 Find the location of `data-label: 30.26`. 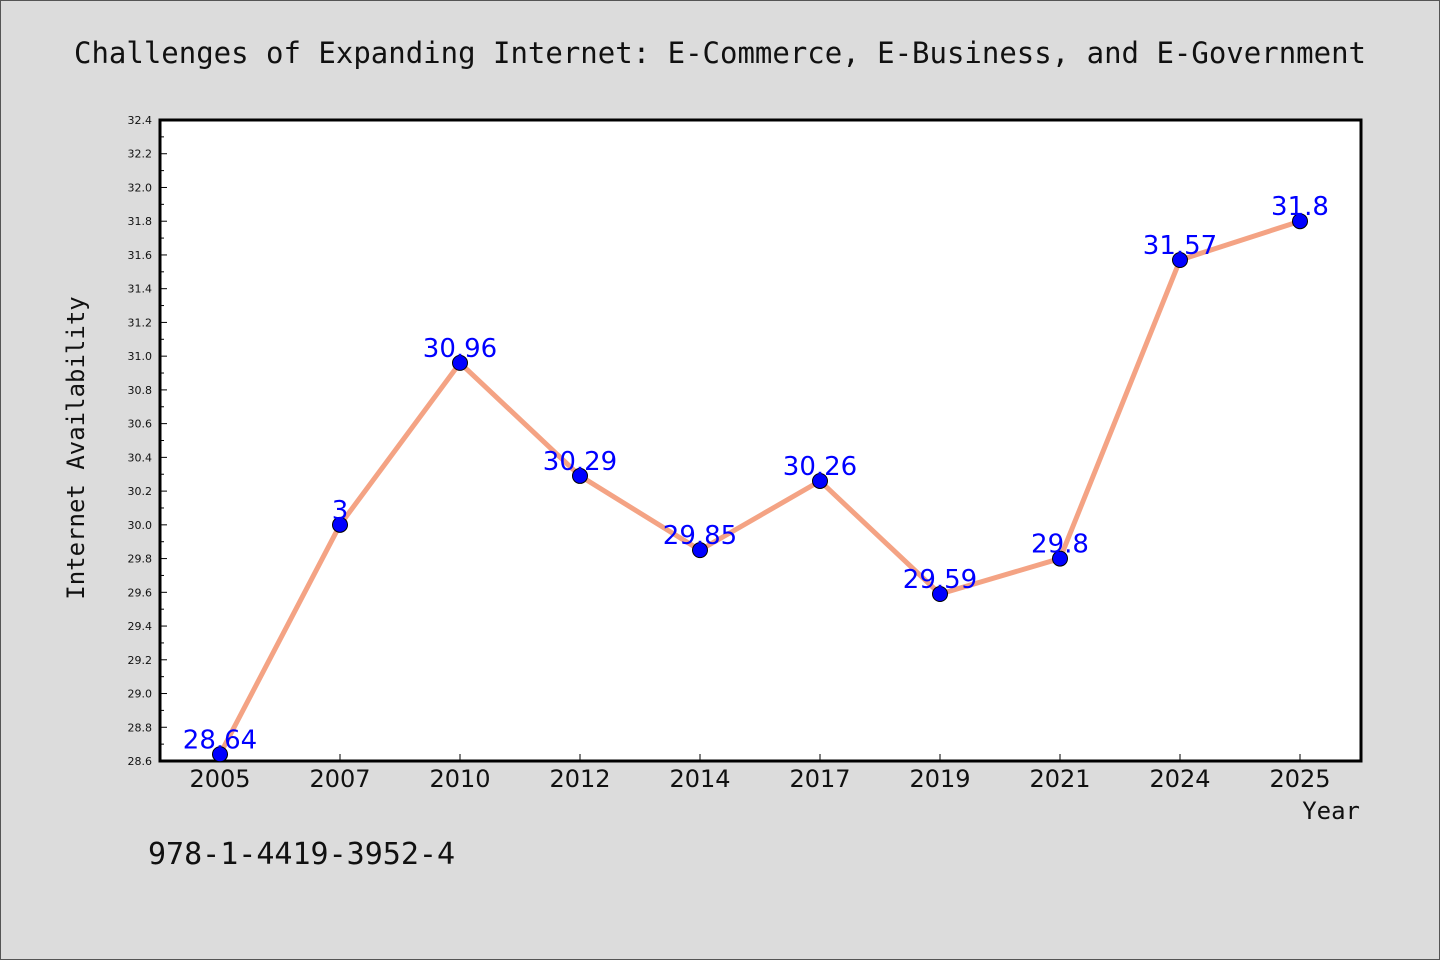

data-label: 30.26 is located at coordinates (820, 467).